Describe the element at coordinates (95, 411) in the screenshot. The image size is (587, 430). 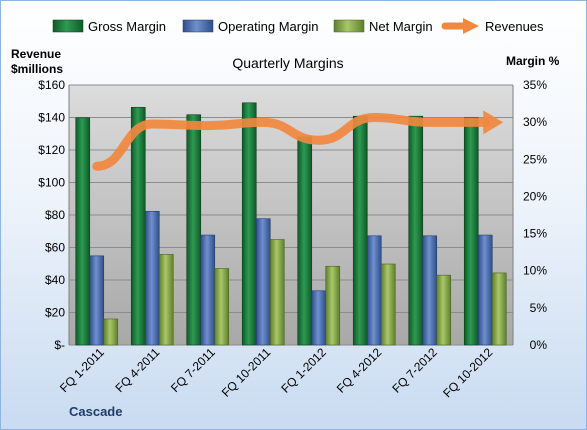
I see `brand-label: Cascade` at that location.